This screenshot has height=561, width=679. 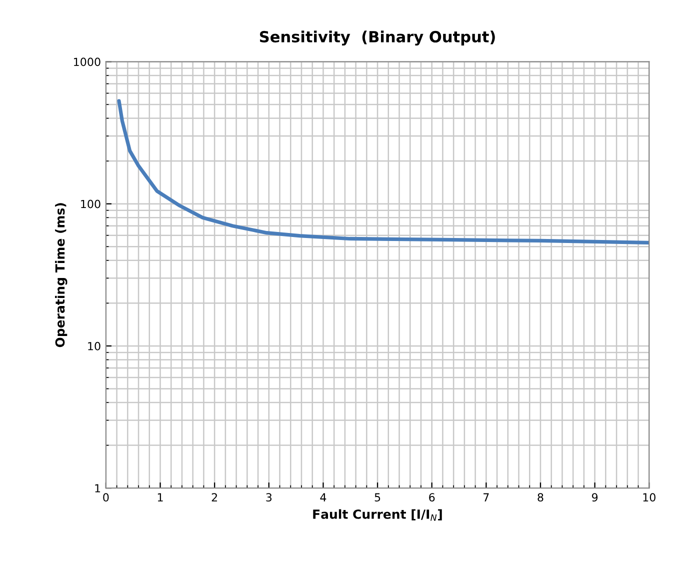 What do you see at coordinates (432, 497) in the screenshot?
I see `x-tick-label: 6` at bounding box center [432, 497].